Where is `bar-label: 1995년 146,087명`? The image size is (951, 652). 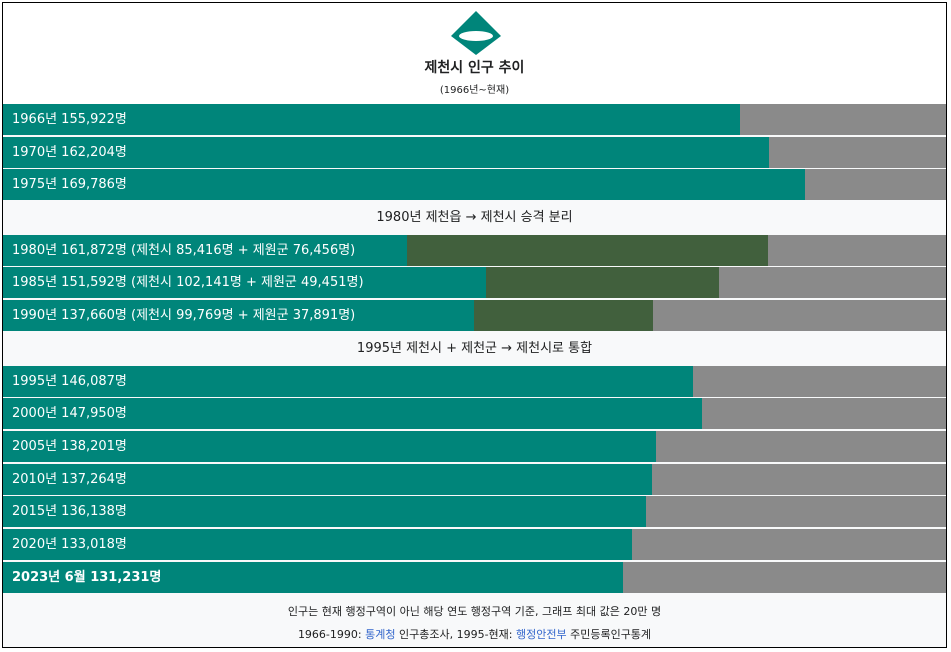 bar-label: 1995년 146,087명 is located at coordinates (69, 381).